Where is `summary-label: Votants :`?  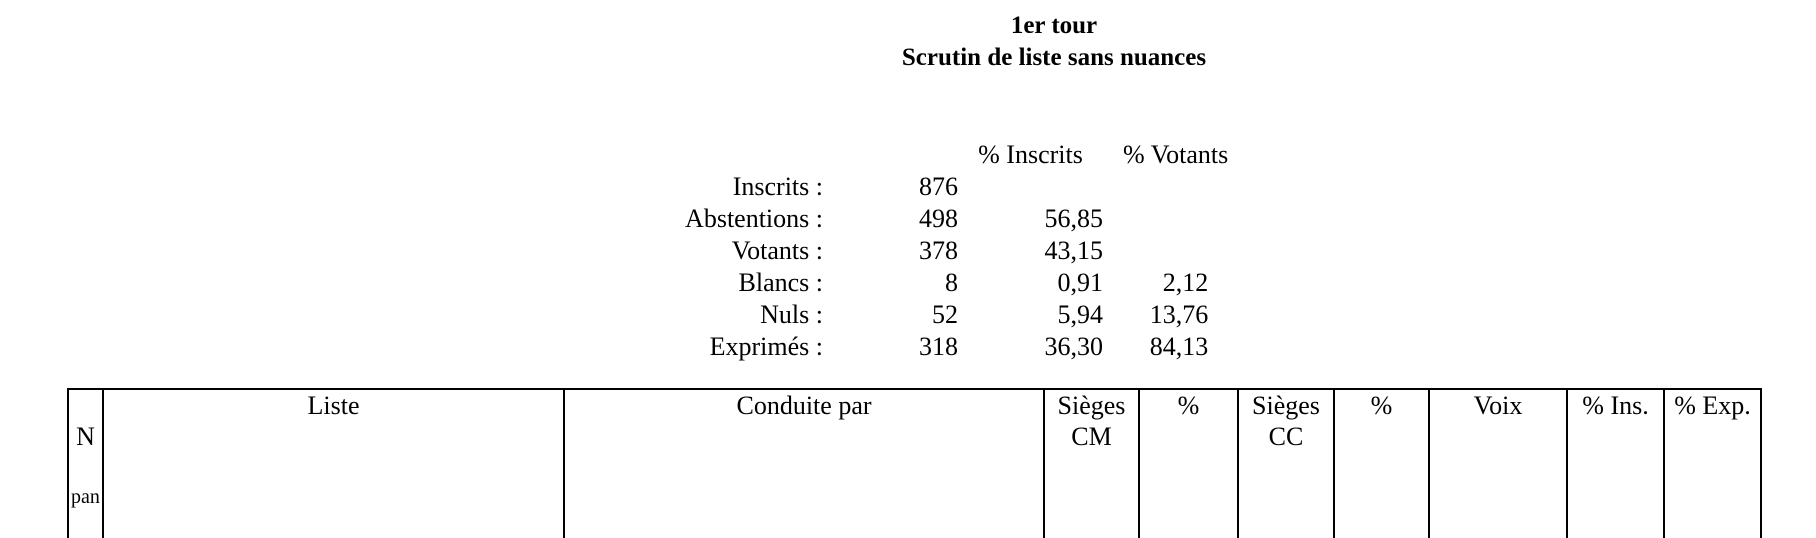 summary-label: Votants : is located at coordinates (777, 250).